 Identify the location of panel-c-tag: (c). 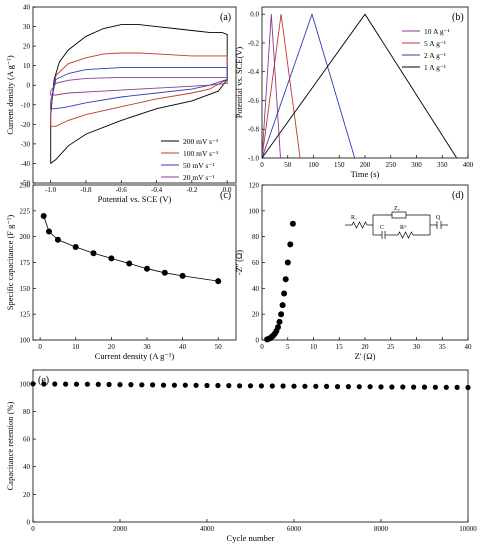
(225, 195).